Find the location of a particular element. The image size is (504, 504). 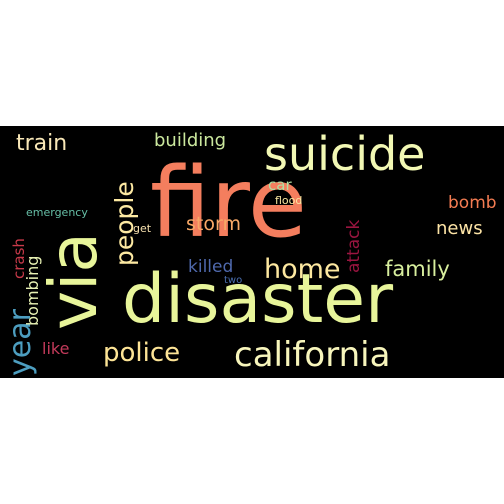

word-flood: flood is located at coordinates (288, 200).